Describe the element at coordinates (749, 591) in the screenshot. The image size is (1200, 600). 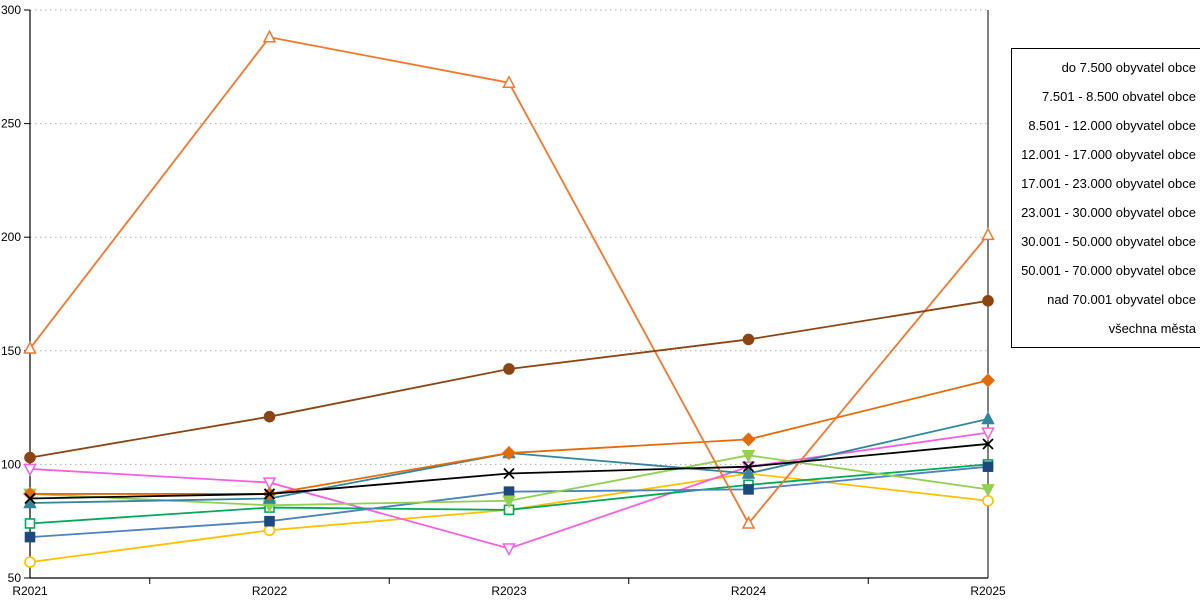
I see `x-axis-tick-label: R2024` at that location.